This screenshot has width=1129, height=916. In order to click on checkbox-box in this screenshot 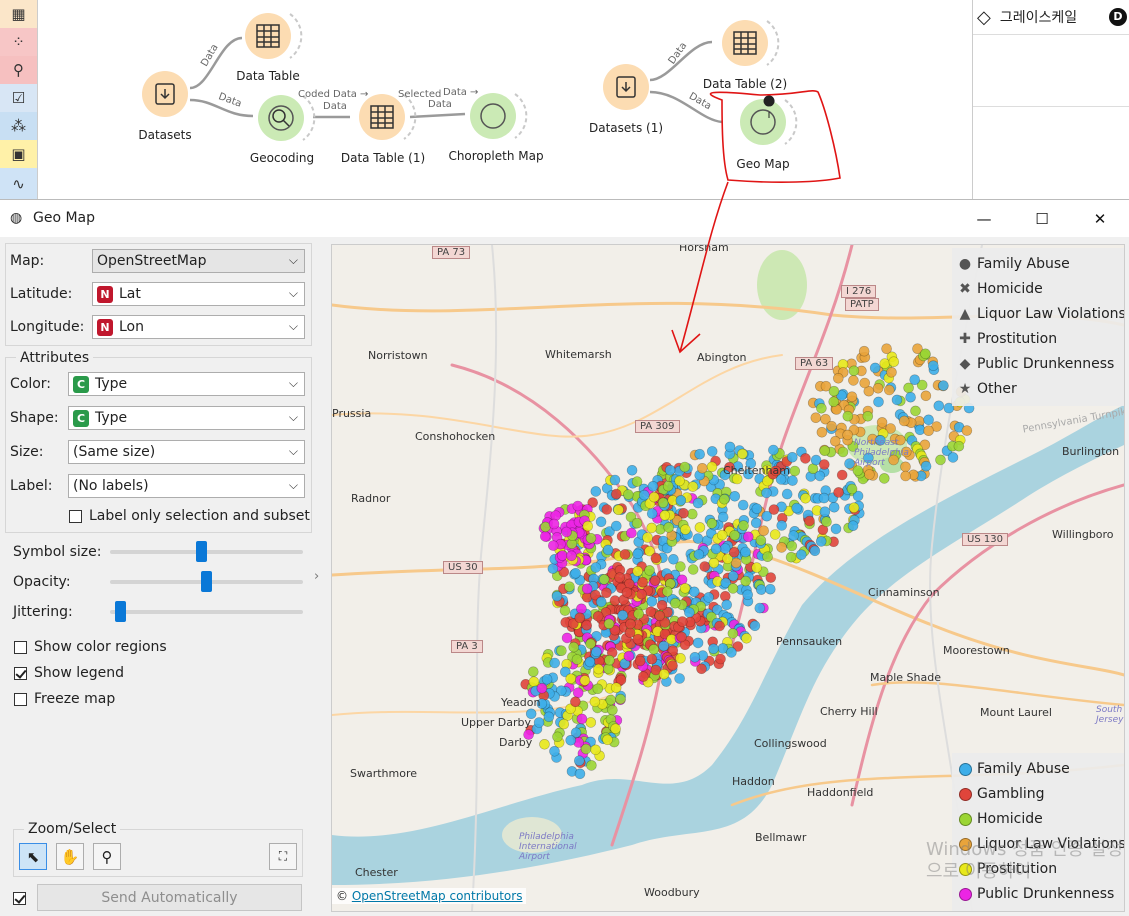, I will do `click(19, 898)`.